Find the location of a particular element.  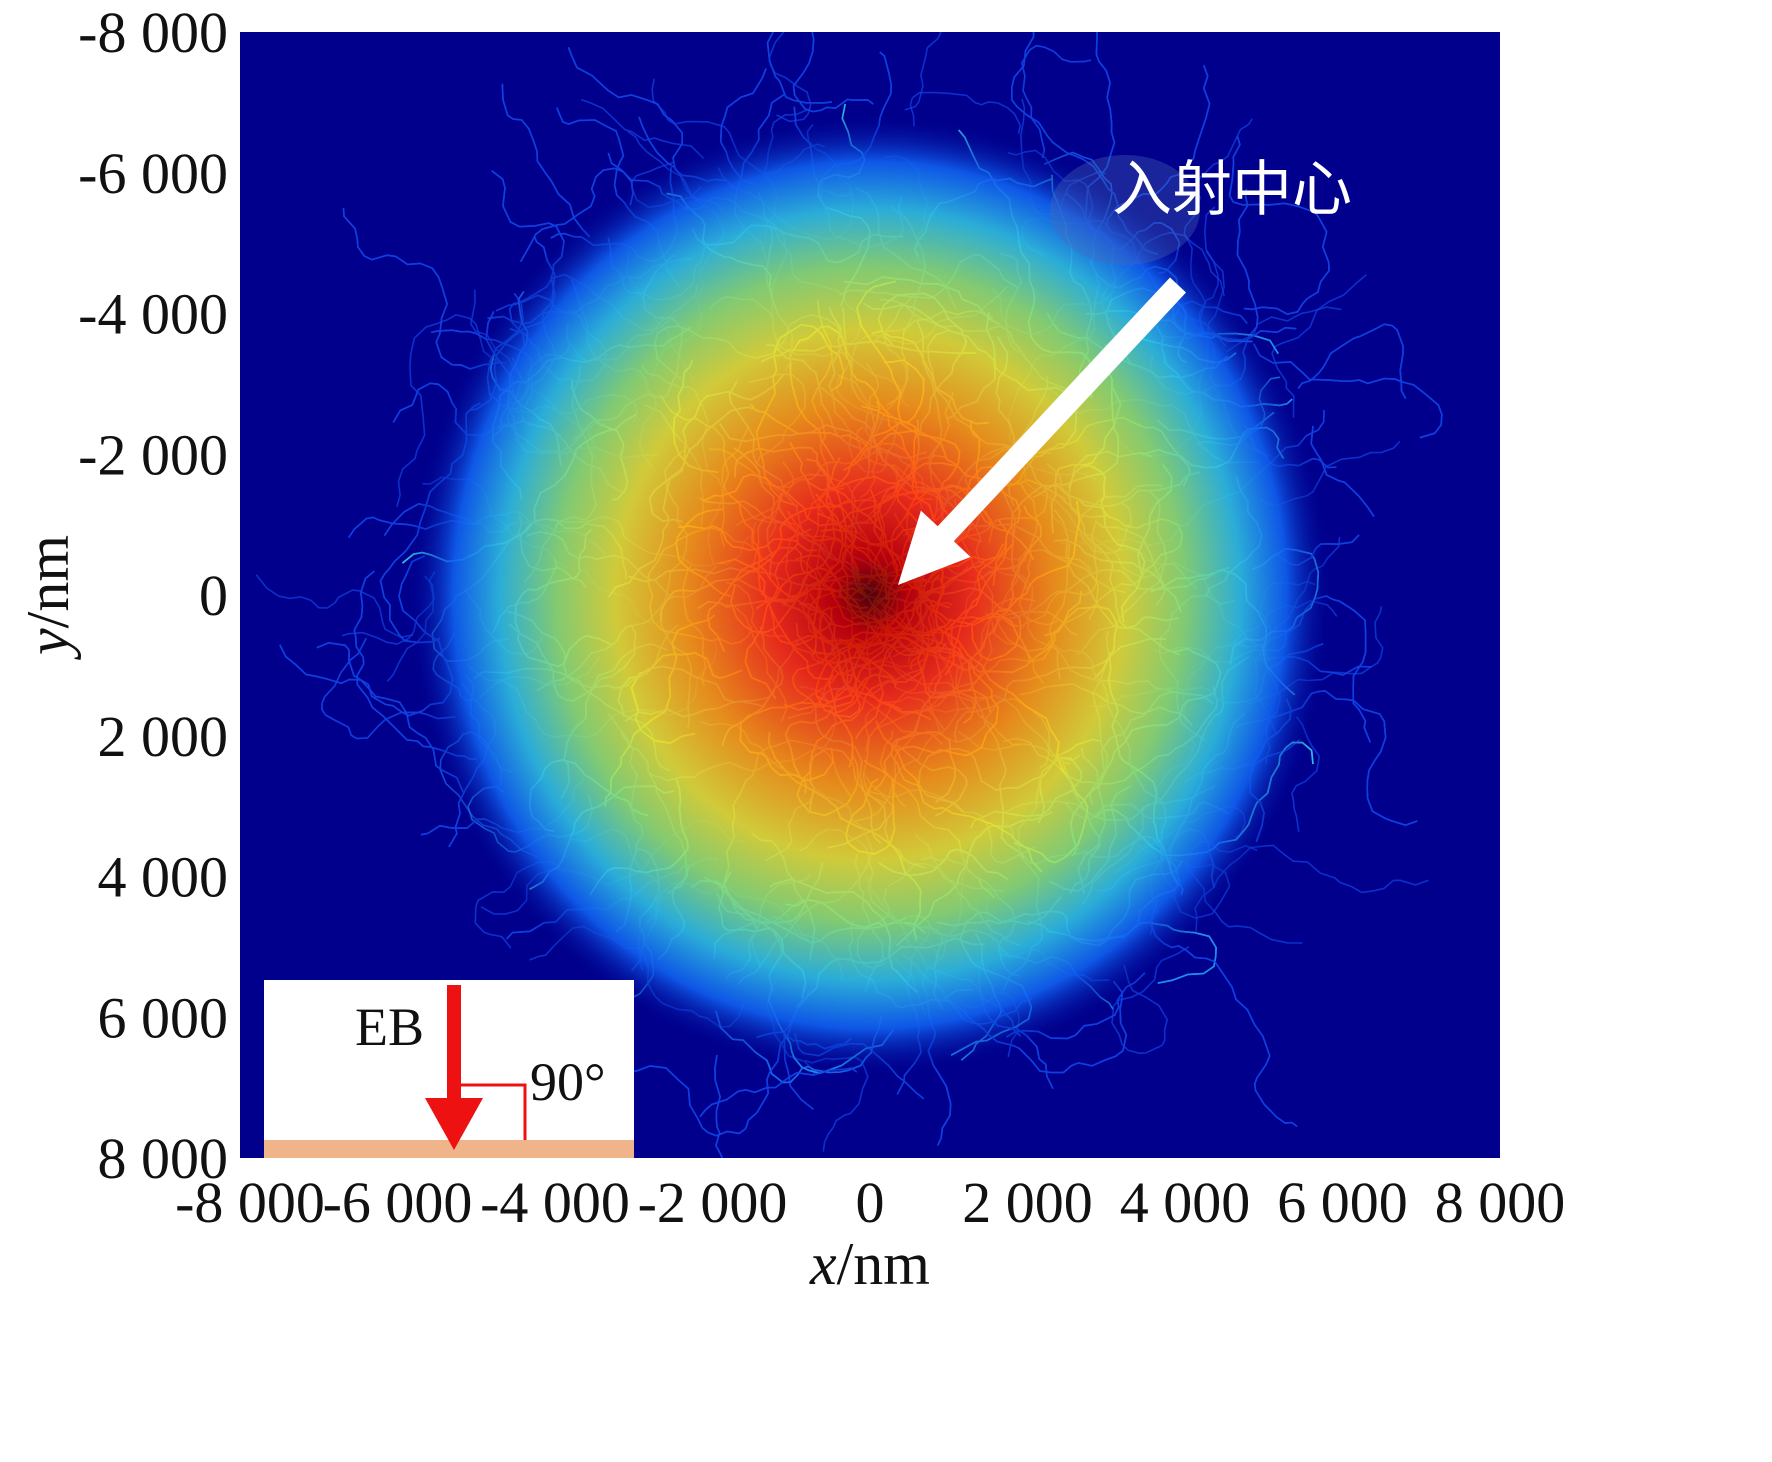

beam-arrowhead is located at coordinates (454, 1124).